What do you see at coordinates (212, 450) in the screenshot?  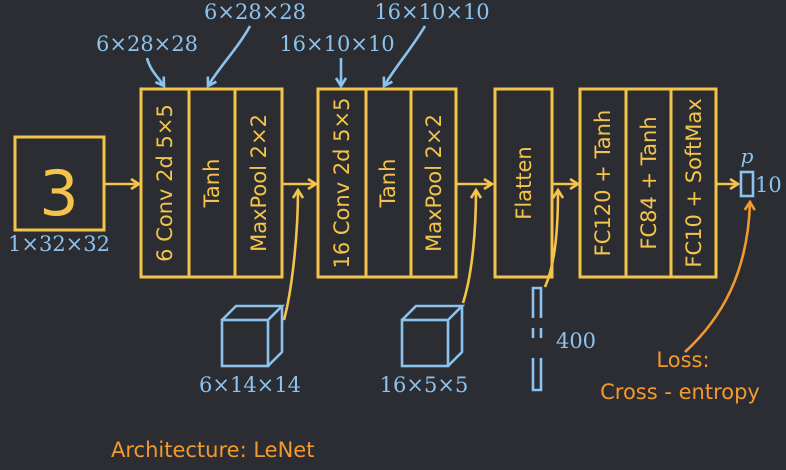 I see `architecture-caption: Architecture: LeNet` at bounding box center [212, 450].